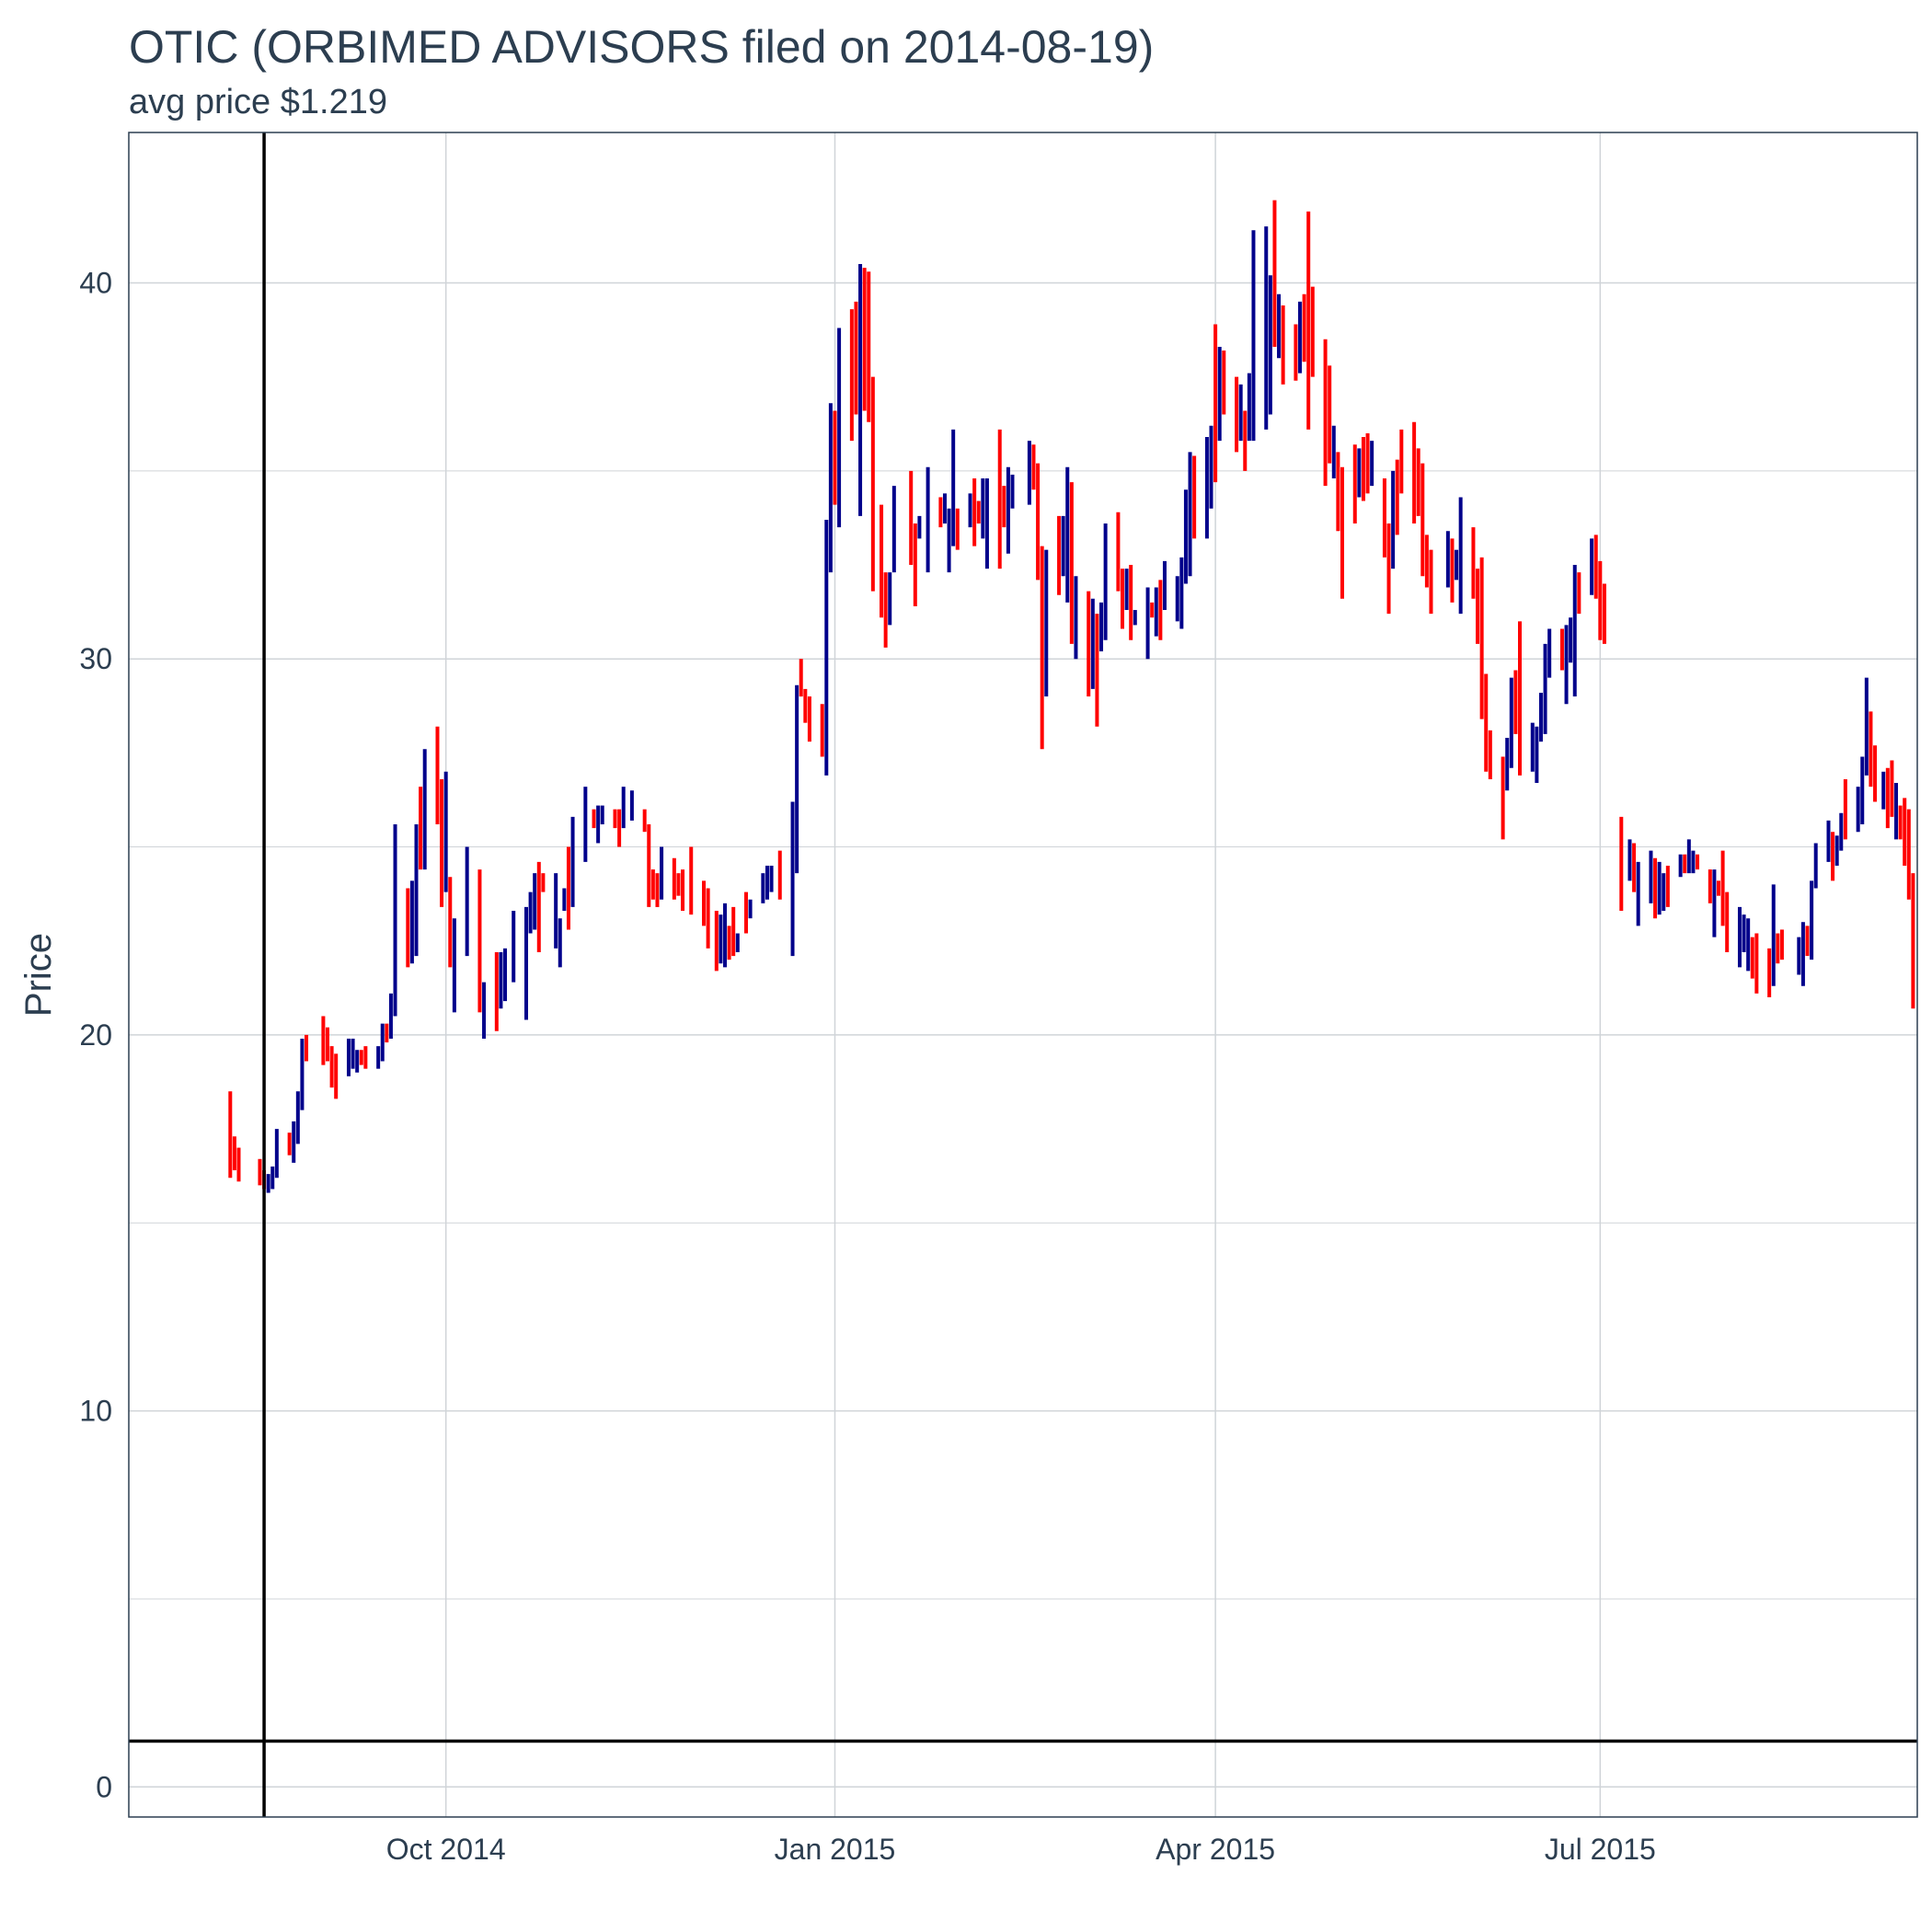  I want to click on y-tick-label: 10, so click(95, 1411).